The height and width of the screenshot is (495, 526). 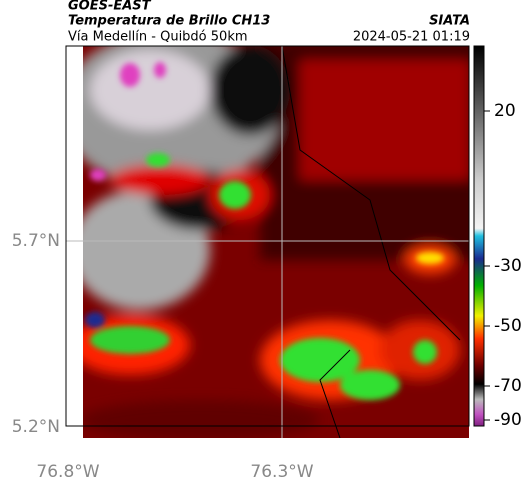 What do you see at coordinates (36, 427) in the screenshot?
I see `lat-tick-label: 5.2°N` at bounding box center [36, 427].